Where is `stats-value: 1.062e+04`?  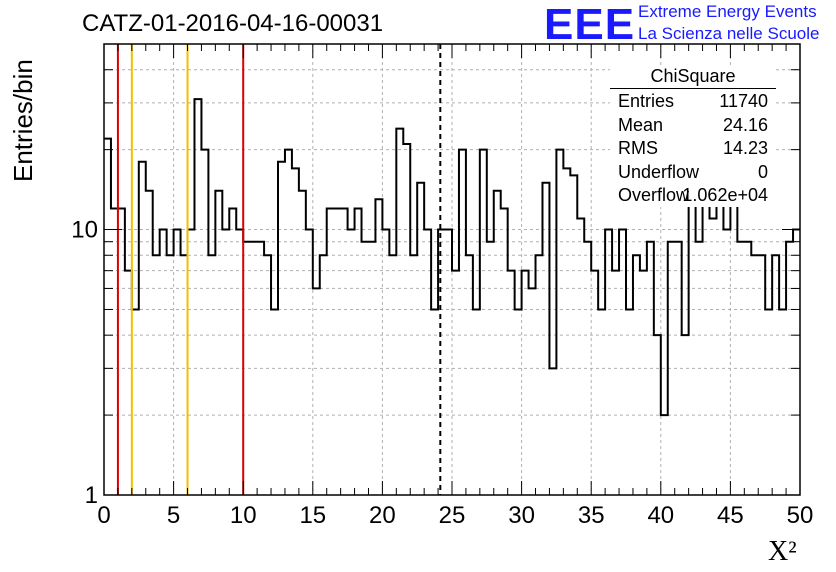
stats-value: 1.062e+04 is located at coordinates (725, 195).